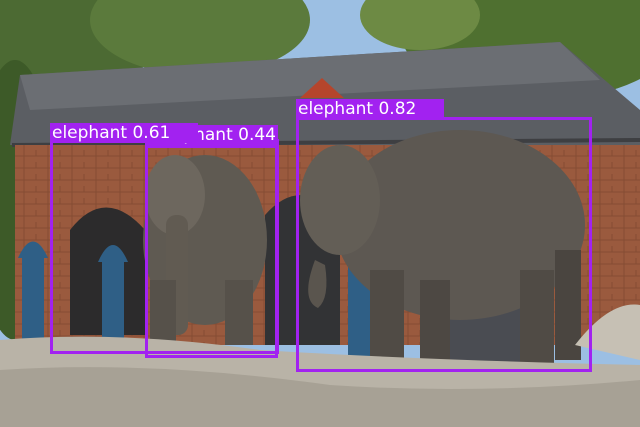 This screenshot has height=427, width=640. What do you see at coordinates (370, 109) in the screenshot?
I see `detection-label-elephant-2: elephant 0.82` at bounding box center [370, 109].